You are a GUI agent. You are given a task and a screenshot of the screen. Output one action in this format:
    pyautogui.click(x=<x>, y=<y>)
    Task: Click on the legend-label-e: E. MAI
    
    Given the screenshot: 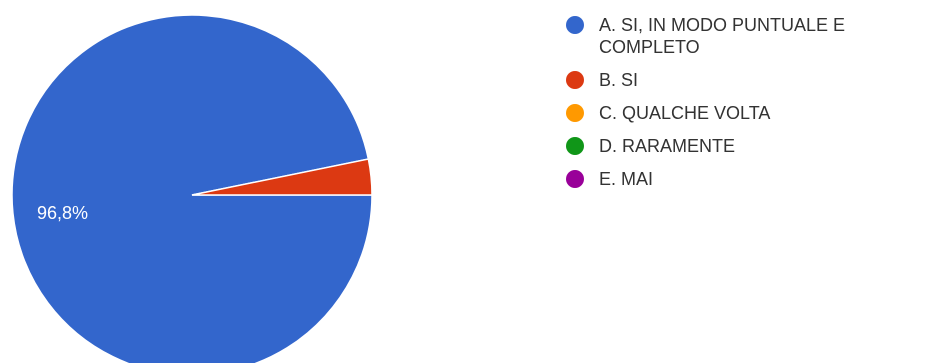 What is the action you would take?
    pyautogui.click(x=626, y=179)
    